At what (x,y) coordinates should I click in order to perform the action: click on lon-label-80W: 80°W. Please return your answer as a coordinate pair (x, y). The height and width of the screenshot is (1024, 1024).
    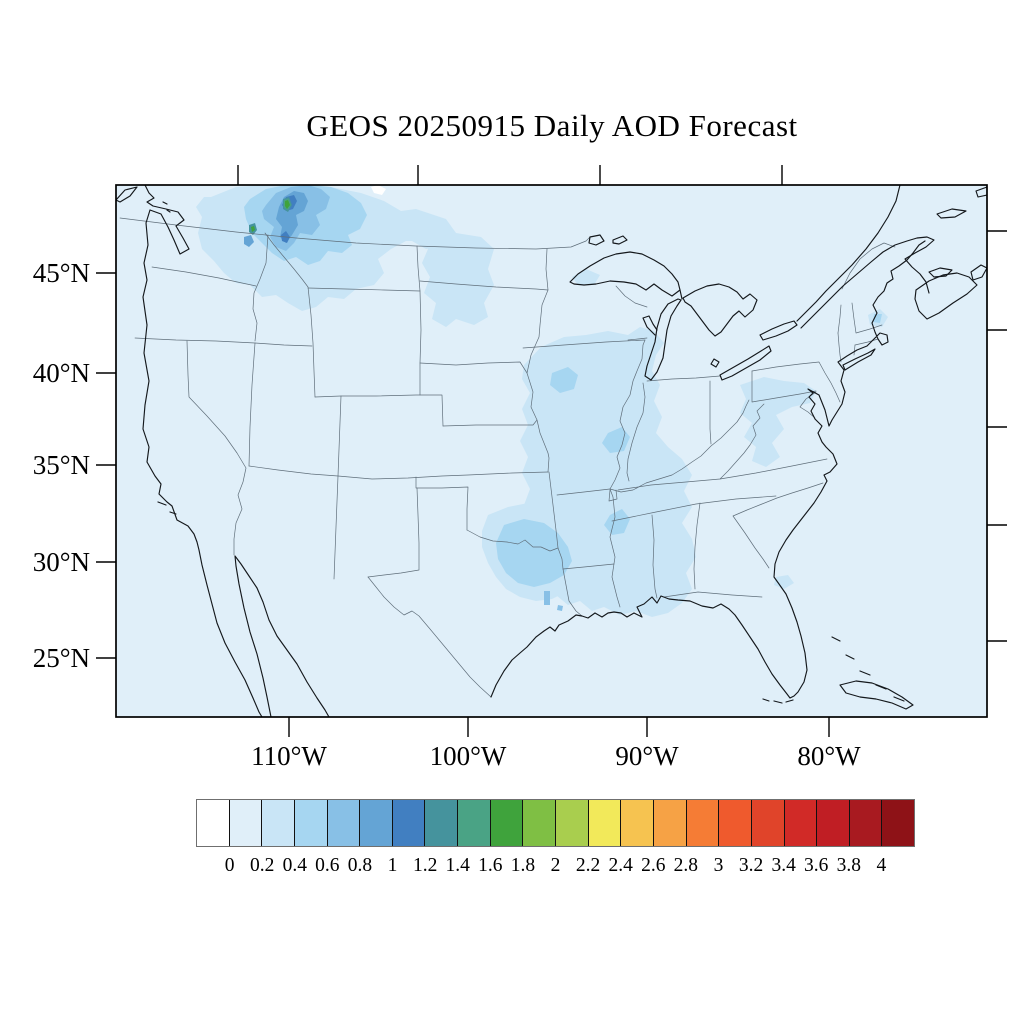
    Looking at the image, I should click on (829, 756).